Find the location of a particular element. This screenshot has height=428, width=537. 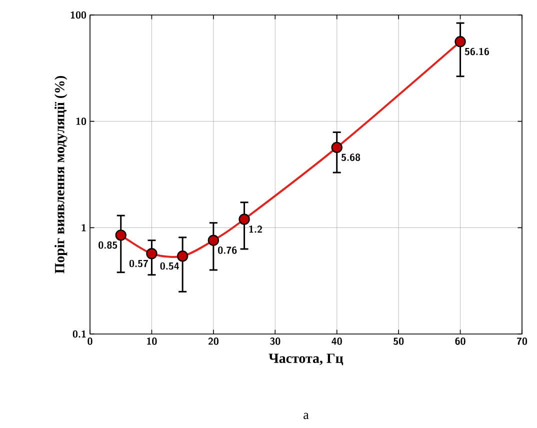

text: а is located at coordinates (306, 416).